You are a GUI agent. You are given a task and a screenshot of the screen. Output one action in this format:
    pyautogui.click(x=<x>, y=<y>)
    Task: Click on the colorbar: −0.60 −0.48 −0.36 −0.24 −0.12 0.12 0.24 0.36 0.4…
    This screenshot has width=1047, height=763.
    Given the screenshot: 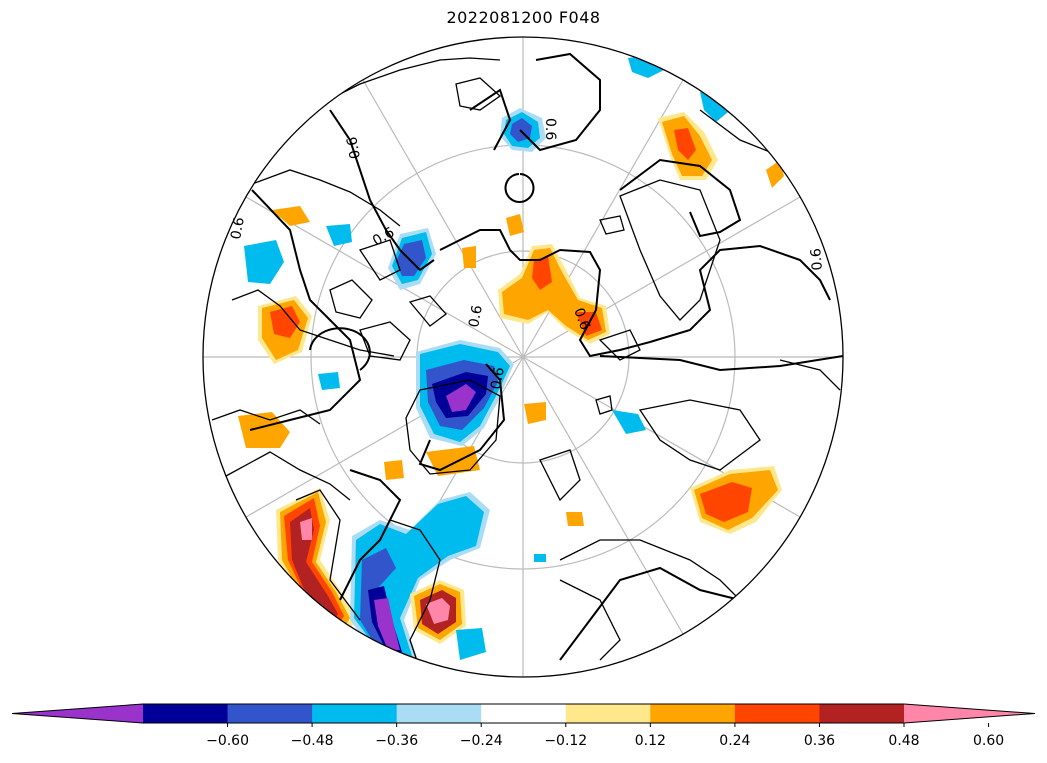 What is the action you would take?
    pyautogui.click(x=523, y=726)
    